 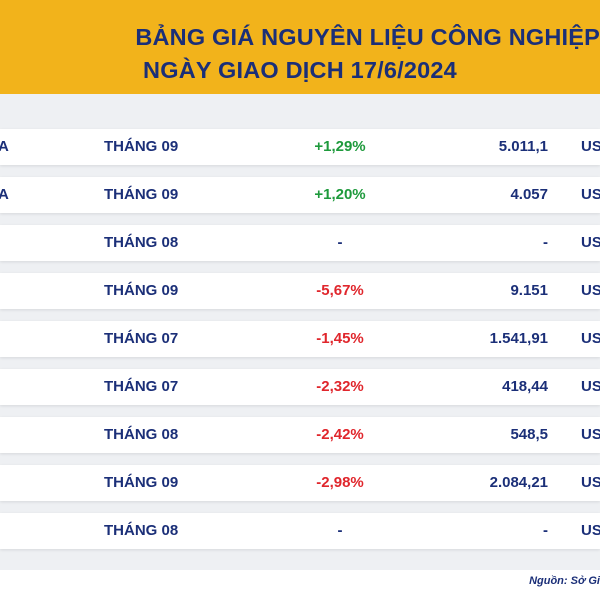 I want to click on price-change: +1,20%, so click(x=340, y=194).